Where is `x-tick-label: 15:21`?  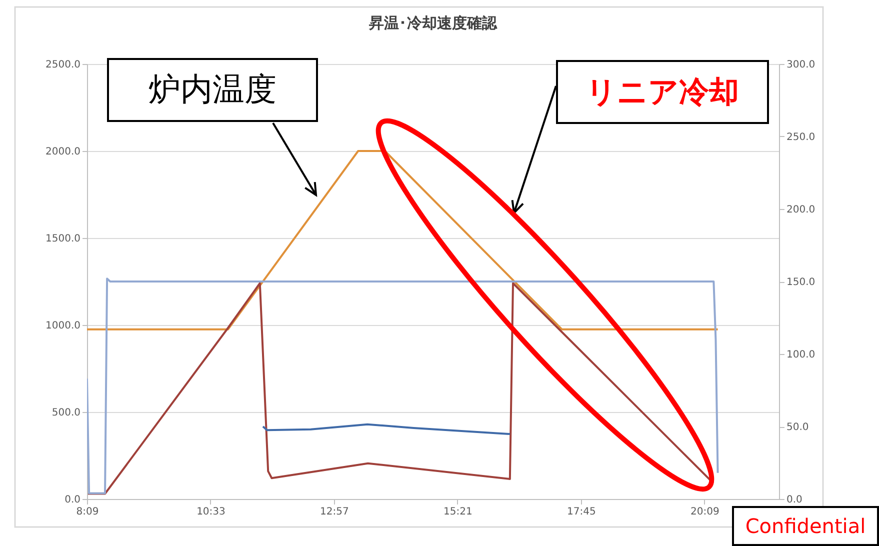
x-tick-label: 15:21 is located at coordinates (458, 512).